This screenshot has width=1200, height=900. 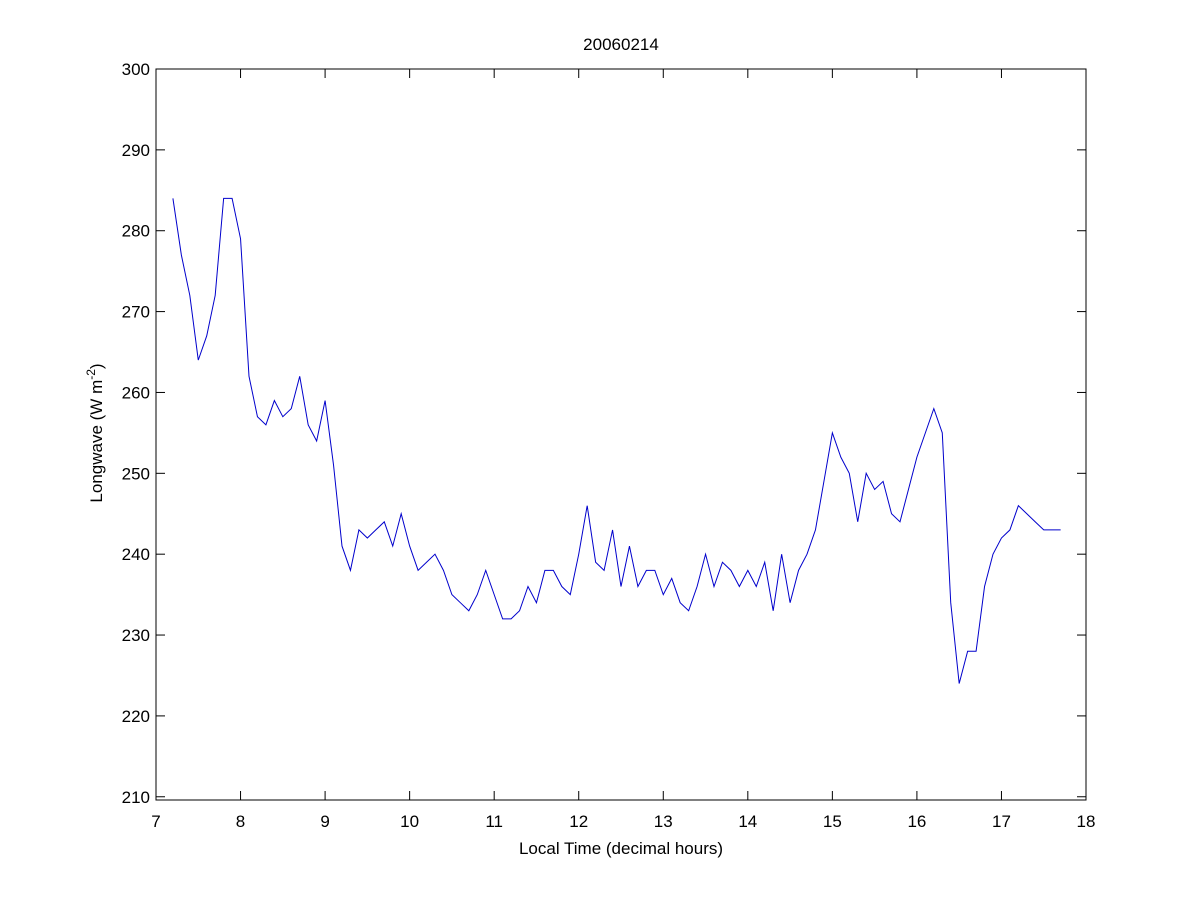 What do you see at coordinates (136, 716) in the screenshot?
I see `y-tick-label: 220` at bounding box center [136, 716].